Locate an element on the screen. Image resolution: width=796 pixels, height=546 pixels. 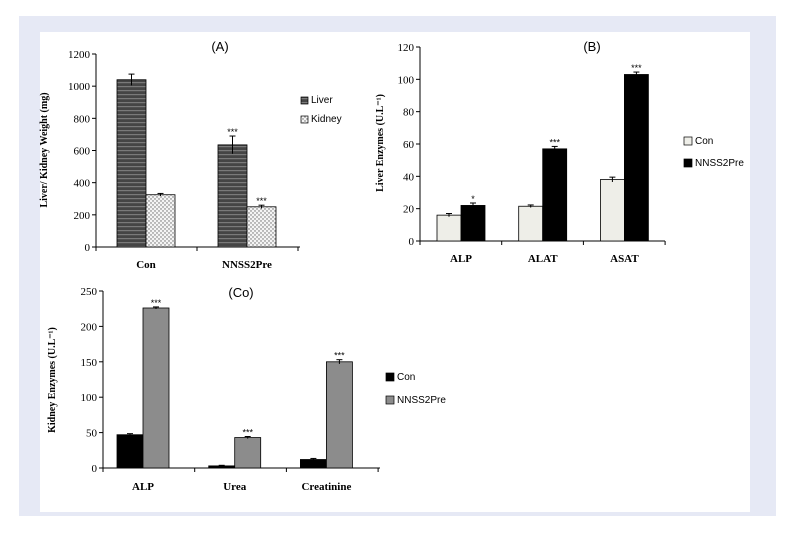
bar-con-alat is located at coordinates (531, 223).